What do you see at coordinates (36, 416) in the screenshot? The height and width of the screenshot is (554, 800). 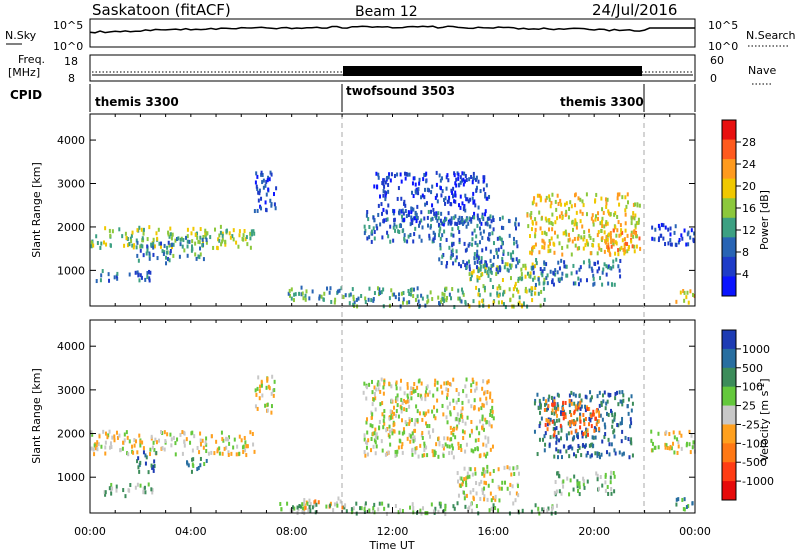 I see `velocity-ylabel: Slant Range [km]` at bounding box center [36, 416].